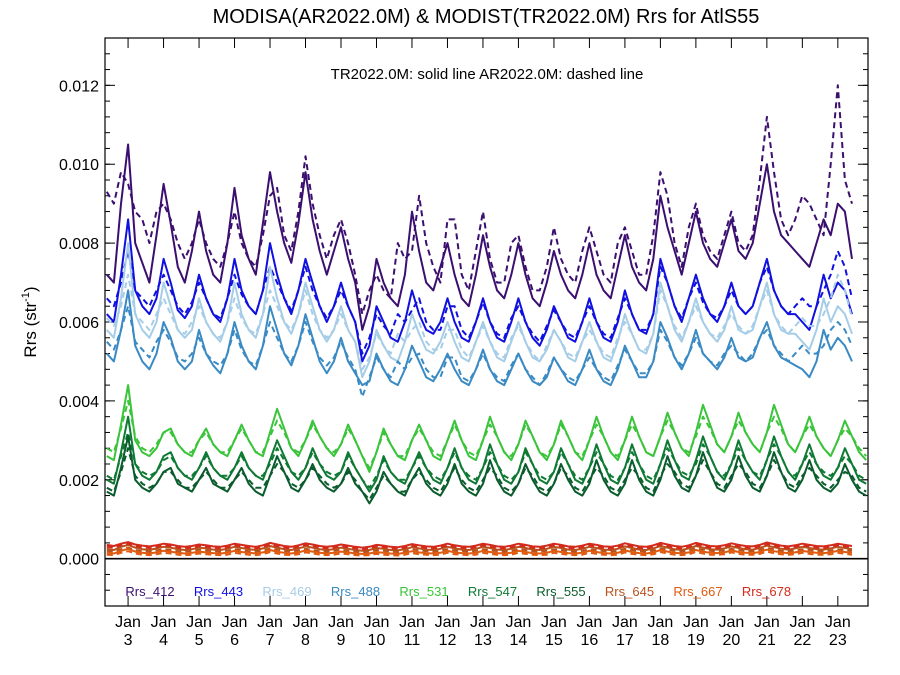 The image size is (900, 675). Describe the element at coordinates (199, 640) in the screenshot. I see `x-tick-day: 5` at that location.